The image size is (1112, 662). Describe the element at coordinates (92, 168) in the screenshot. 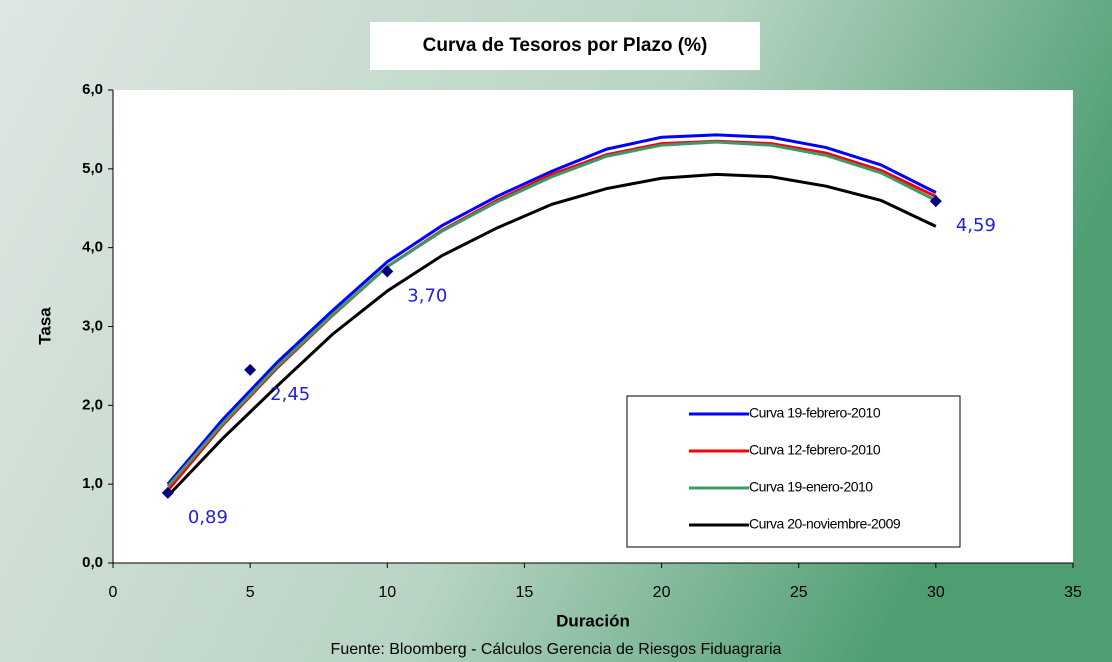

I see `y-tick-label: 5,0` at that location.